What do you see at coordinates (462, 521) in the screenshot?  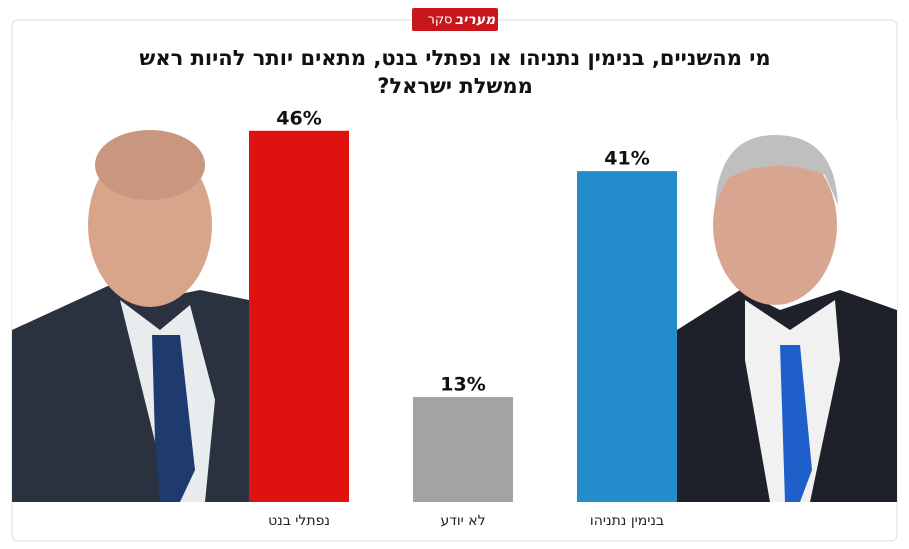 I see `category-label: לא יודע` at bounding box center [462, 521].